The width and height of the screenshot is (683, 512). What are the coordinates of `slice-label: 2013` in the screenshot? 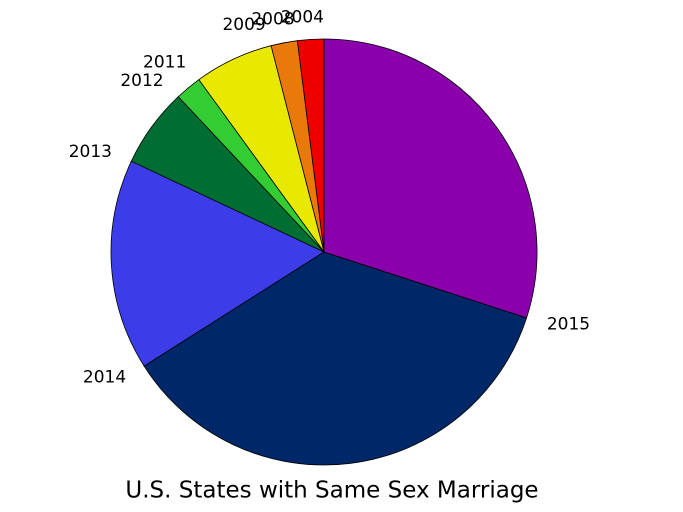 It's located at (90, 152).